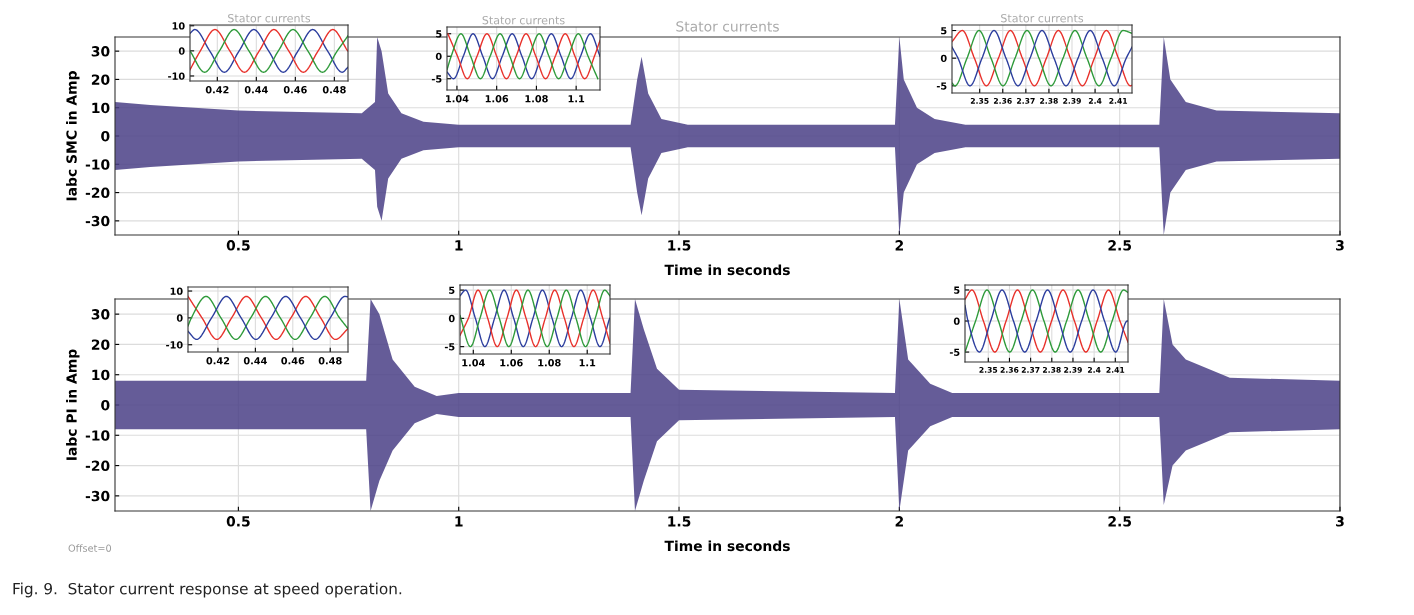  I want to click on caption: Fig. 9. Stator current response at speed operation., so click(207, 590).